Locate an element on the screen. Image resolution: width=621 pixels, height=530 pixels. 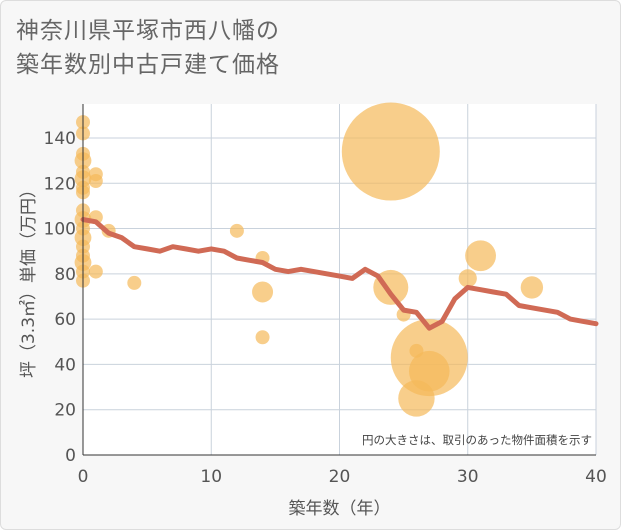
x-tick-label-2: 20 is located at coordinates (340, 477).